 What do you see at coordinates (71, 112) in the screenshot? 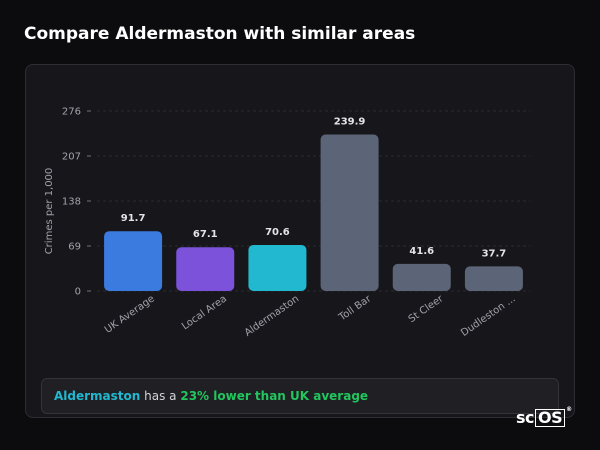
I see `y-tick-label: 276` at bounding box center [71, 112].